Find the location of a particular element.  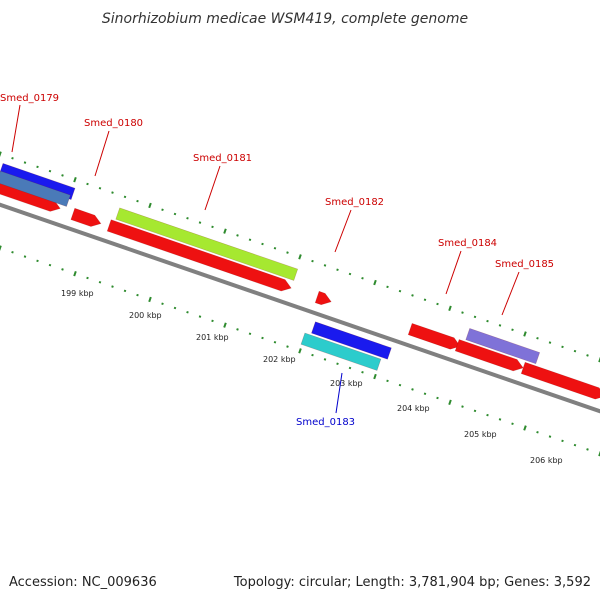

gene-smed-0180-arrow is located at coordinates (86, 217).